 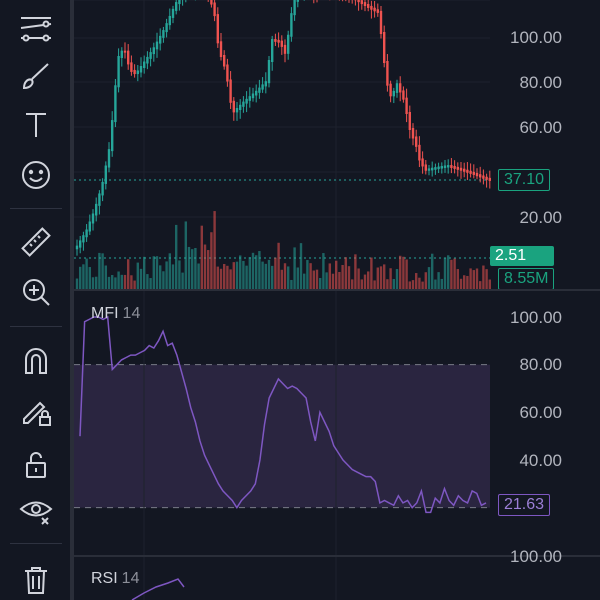 What do you see at coordinates (36, 125) in the screenshot?
I see `text-tool` at bounding box center [36, 125].